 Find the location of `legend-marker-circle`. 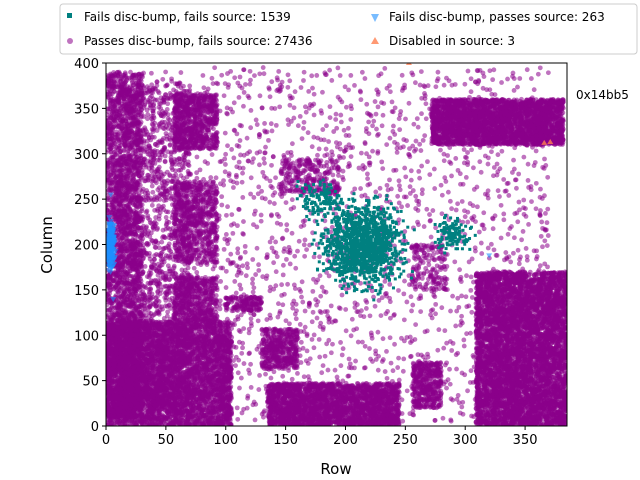

legend-marker-circle is located at coordinates (70, 41).